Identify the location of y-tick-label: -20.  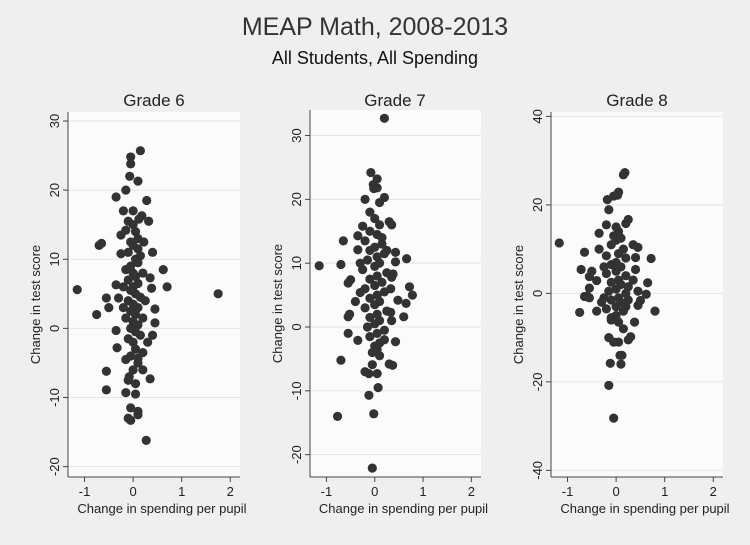
(54, 466).